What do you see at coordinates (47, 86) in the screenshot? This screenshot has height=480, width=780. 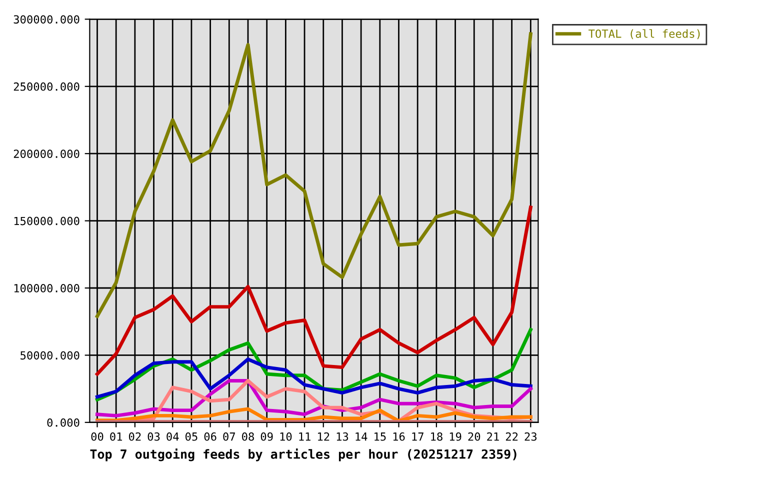 I see `y-tick-label: 250000.000` at bounding box center [47, 86].